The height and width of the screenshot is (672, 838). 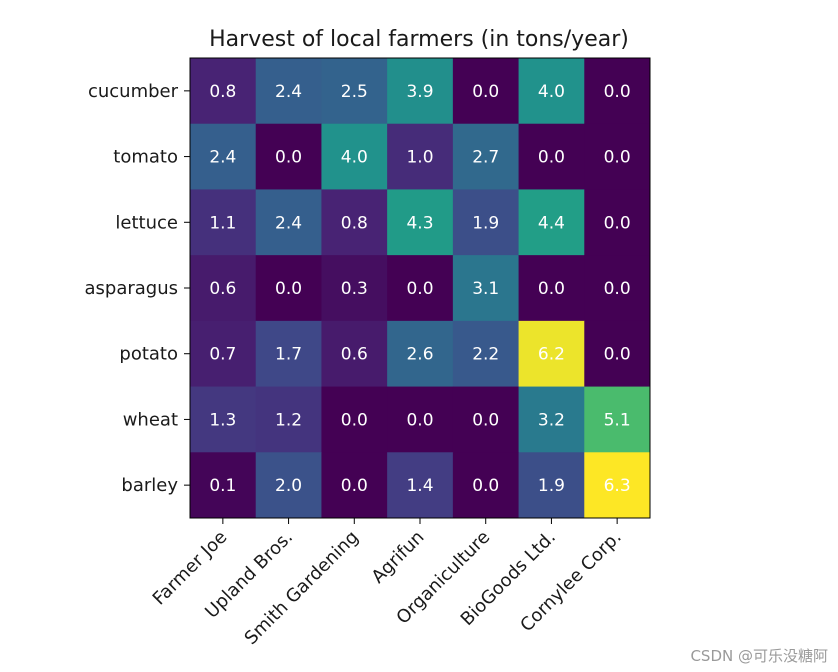 I want to click on cell-value-label: 2.6, so click(x=419, y=355).